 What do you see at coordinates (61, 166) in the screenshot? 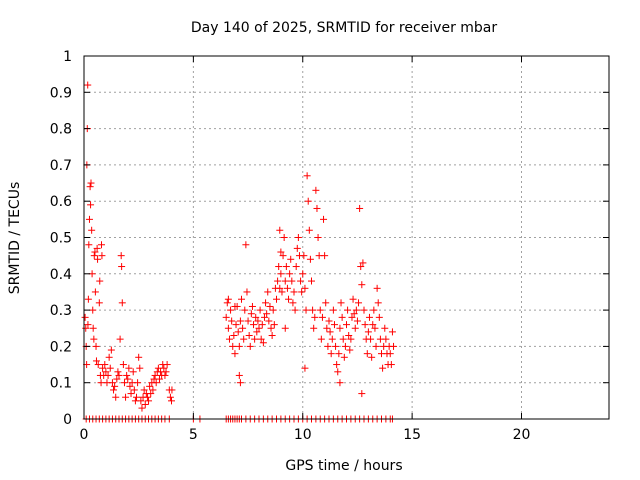
I see `y-tick-label: 0.7` at bounding box center [61, 166].